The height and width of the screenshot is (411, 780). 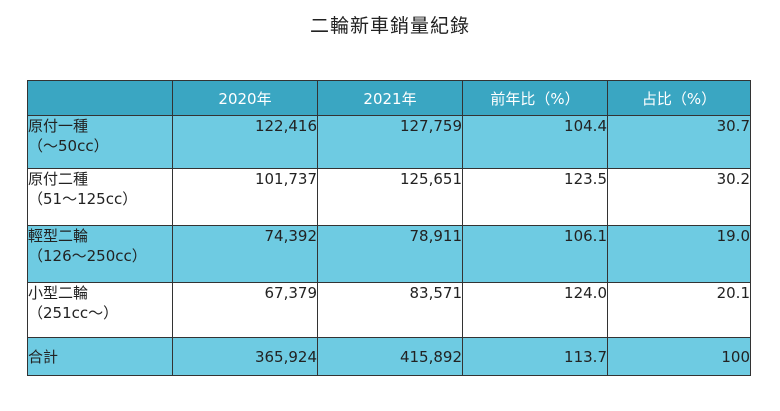 I want to click on row-label-cell: 原付一種 （～50cc）, so click(x=100, y=142).